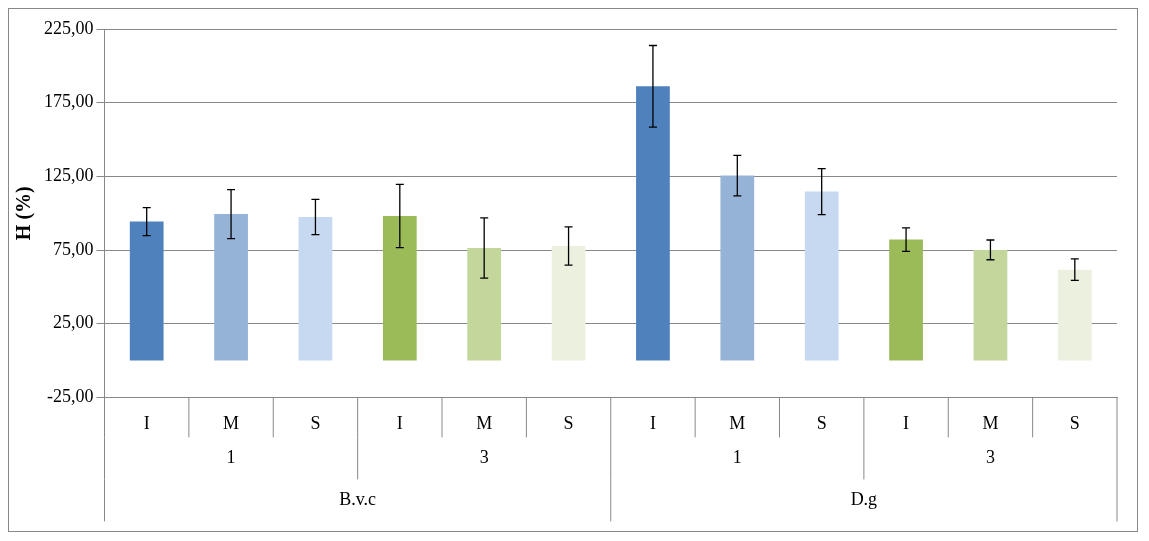 The height and width of the screenshot is (541, 1149). Describe the element at coordinates (73, 248) in the screenshot. I see `y-tick-label: 75,00` at that location.